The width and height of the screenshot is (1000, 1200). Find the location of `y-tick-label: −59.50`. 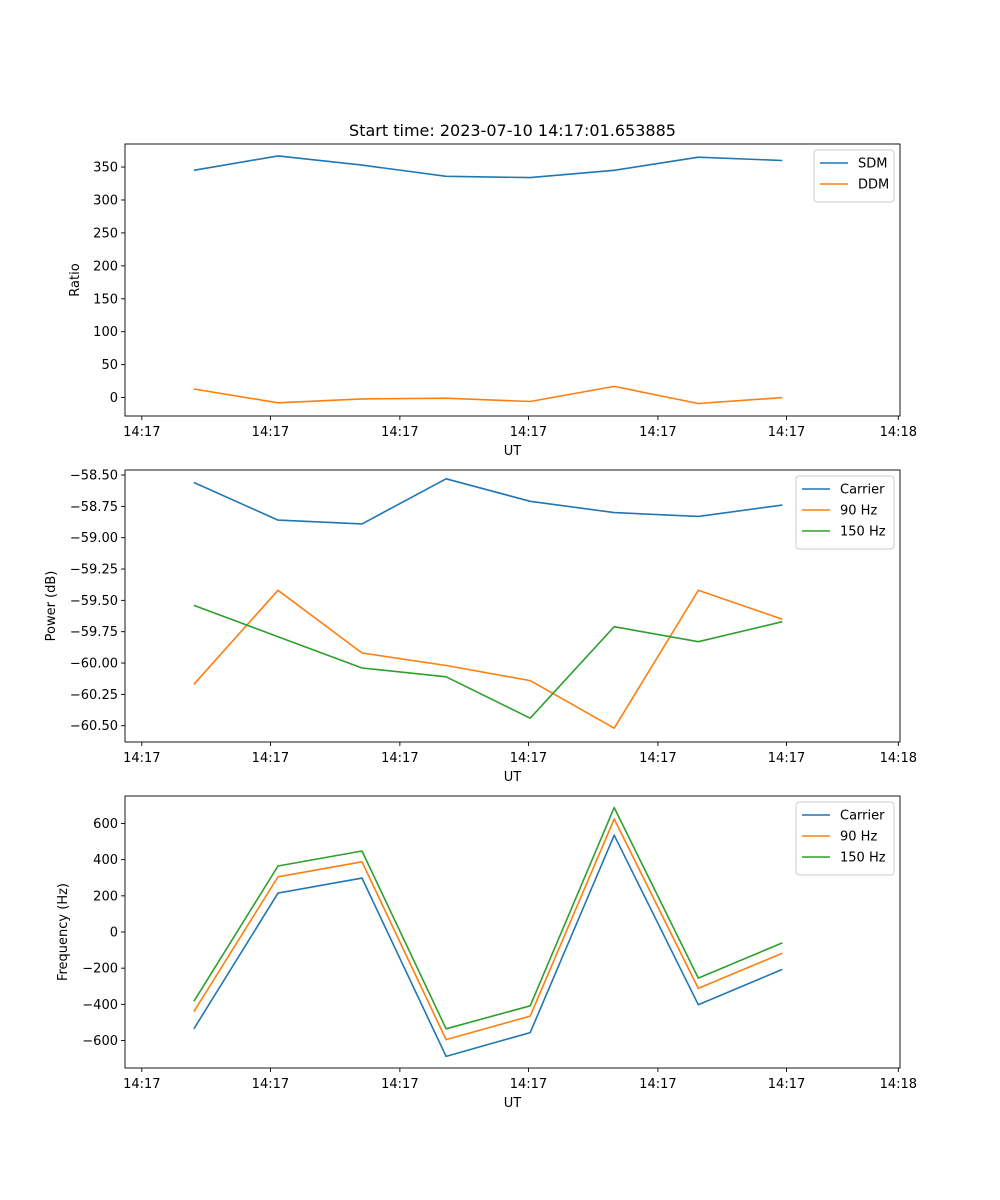

y-tick-label: −59.50 is located at coordinates (94, 601).